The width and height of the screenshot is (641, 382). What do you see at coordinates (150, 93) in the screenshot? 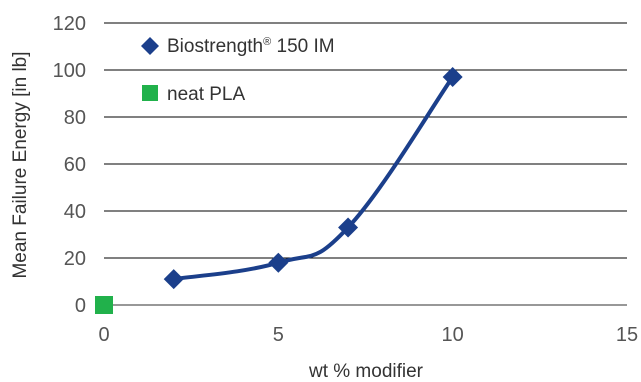
I see `legend-square-marker` at bounding box center [150, 93].